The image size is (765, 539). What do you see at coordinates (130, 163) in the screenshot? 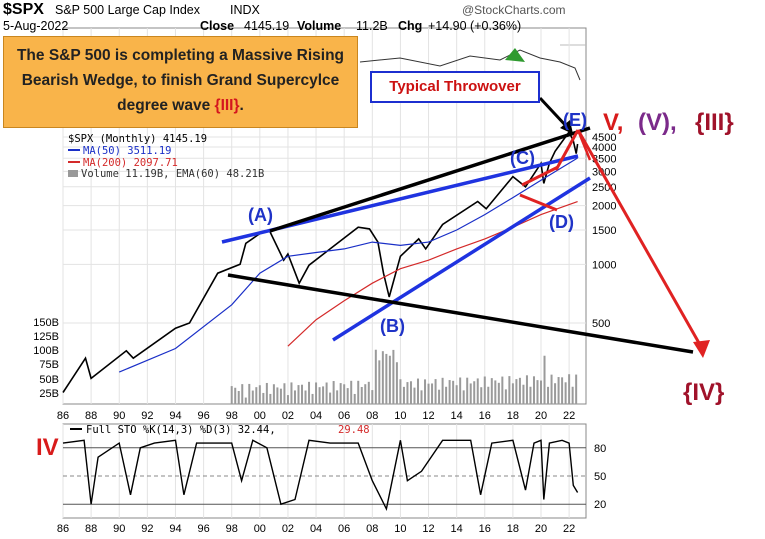
I see `legend-ma200: MA(200) 2097.71` at bounding box center [130, 163].